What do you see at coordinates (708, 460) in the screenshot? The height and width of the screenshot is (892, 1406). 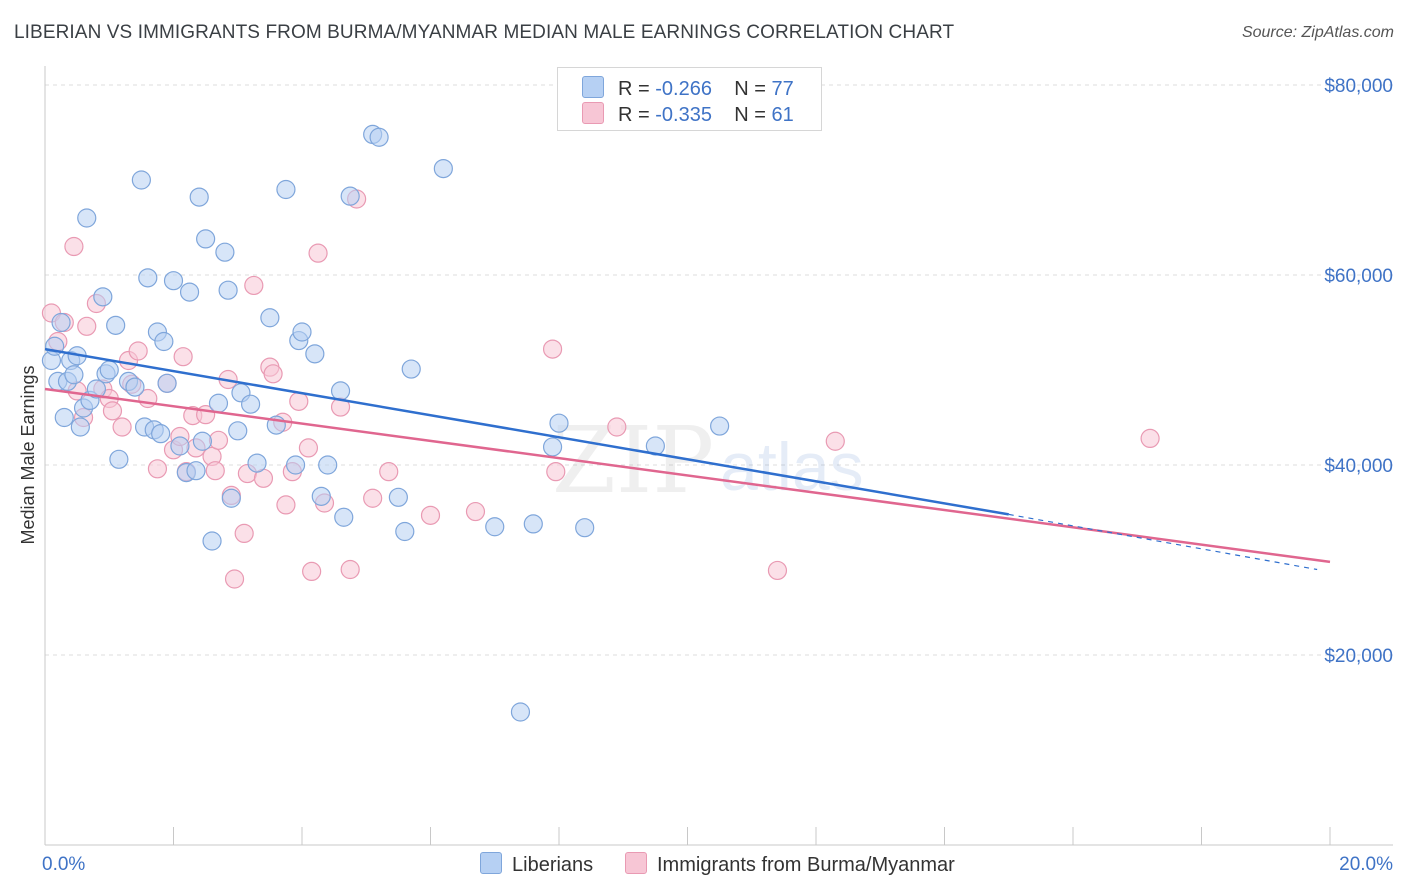 I see `watermark: ZIP atlas` at bounding box center [708, 460].